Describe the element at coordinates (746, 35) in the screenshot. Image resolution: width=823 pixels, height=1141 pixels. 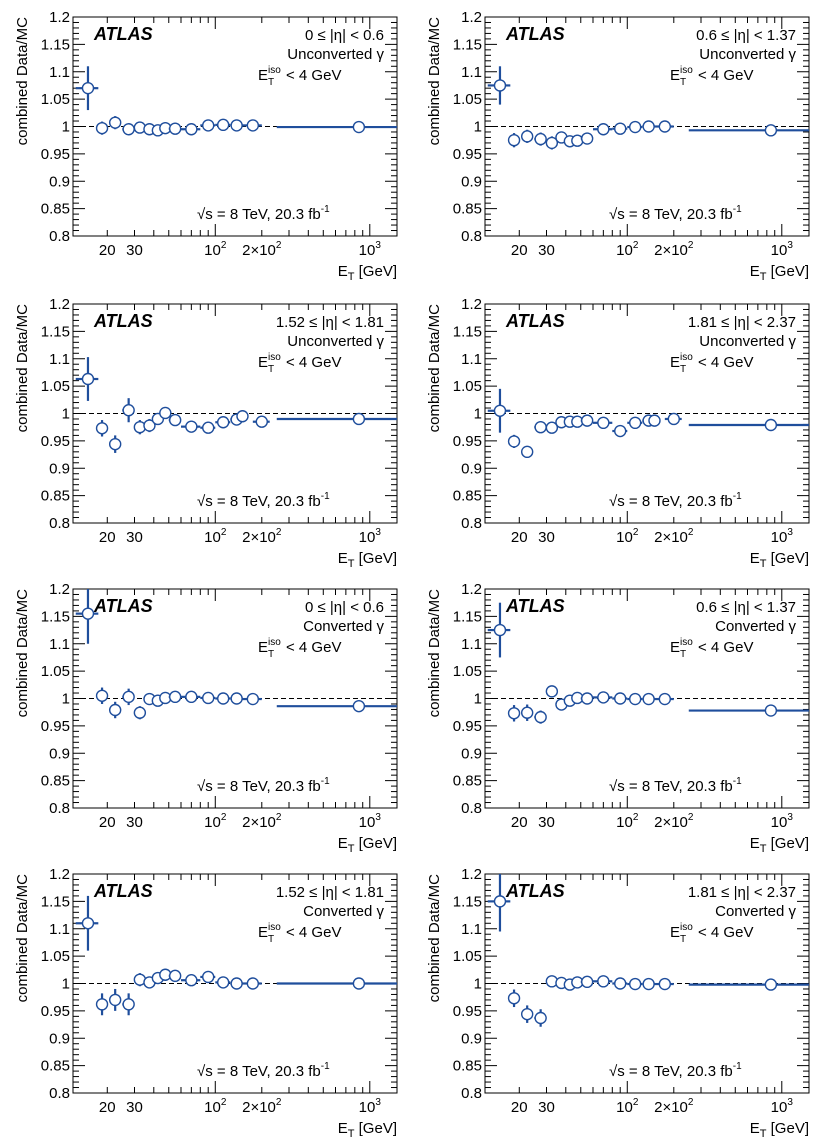
I see `eta-region-label: 0.6 ≤ |η| < 1.37` at that location.